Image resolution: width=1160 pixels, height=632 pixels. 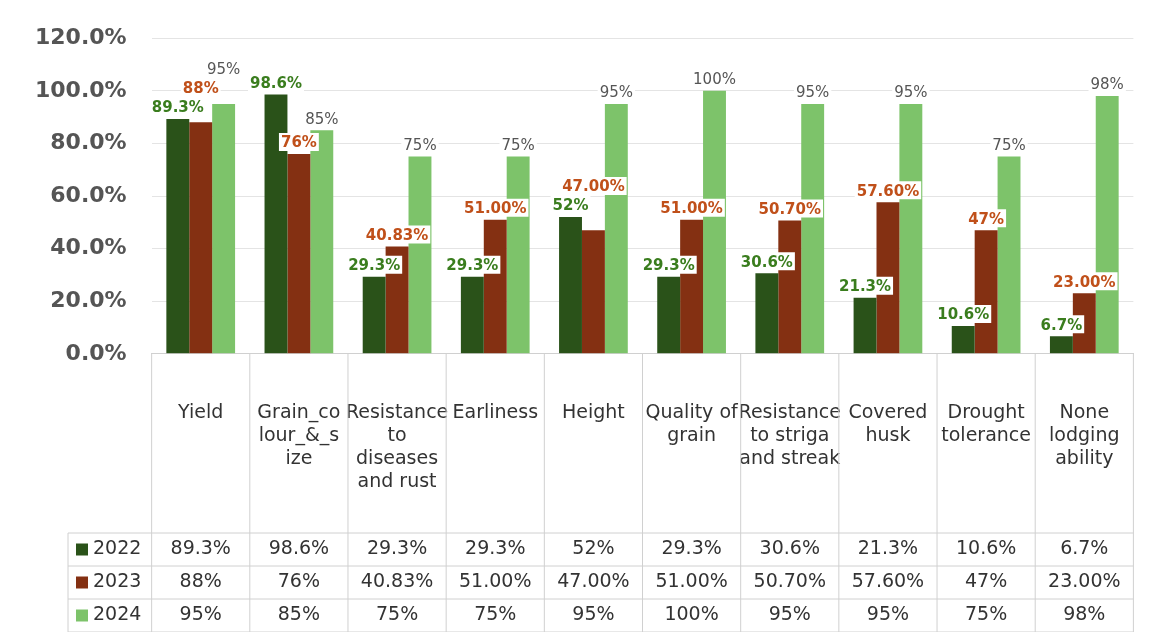 What do you see at coordinates (322, 118) in the screenshot?
I see `text: 85%` at bounding box center [322, 118].